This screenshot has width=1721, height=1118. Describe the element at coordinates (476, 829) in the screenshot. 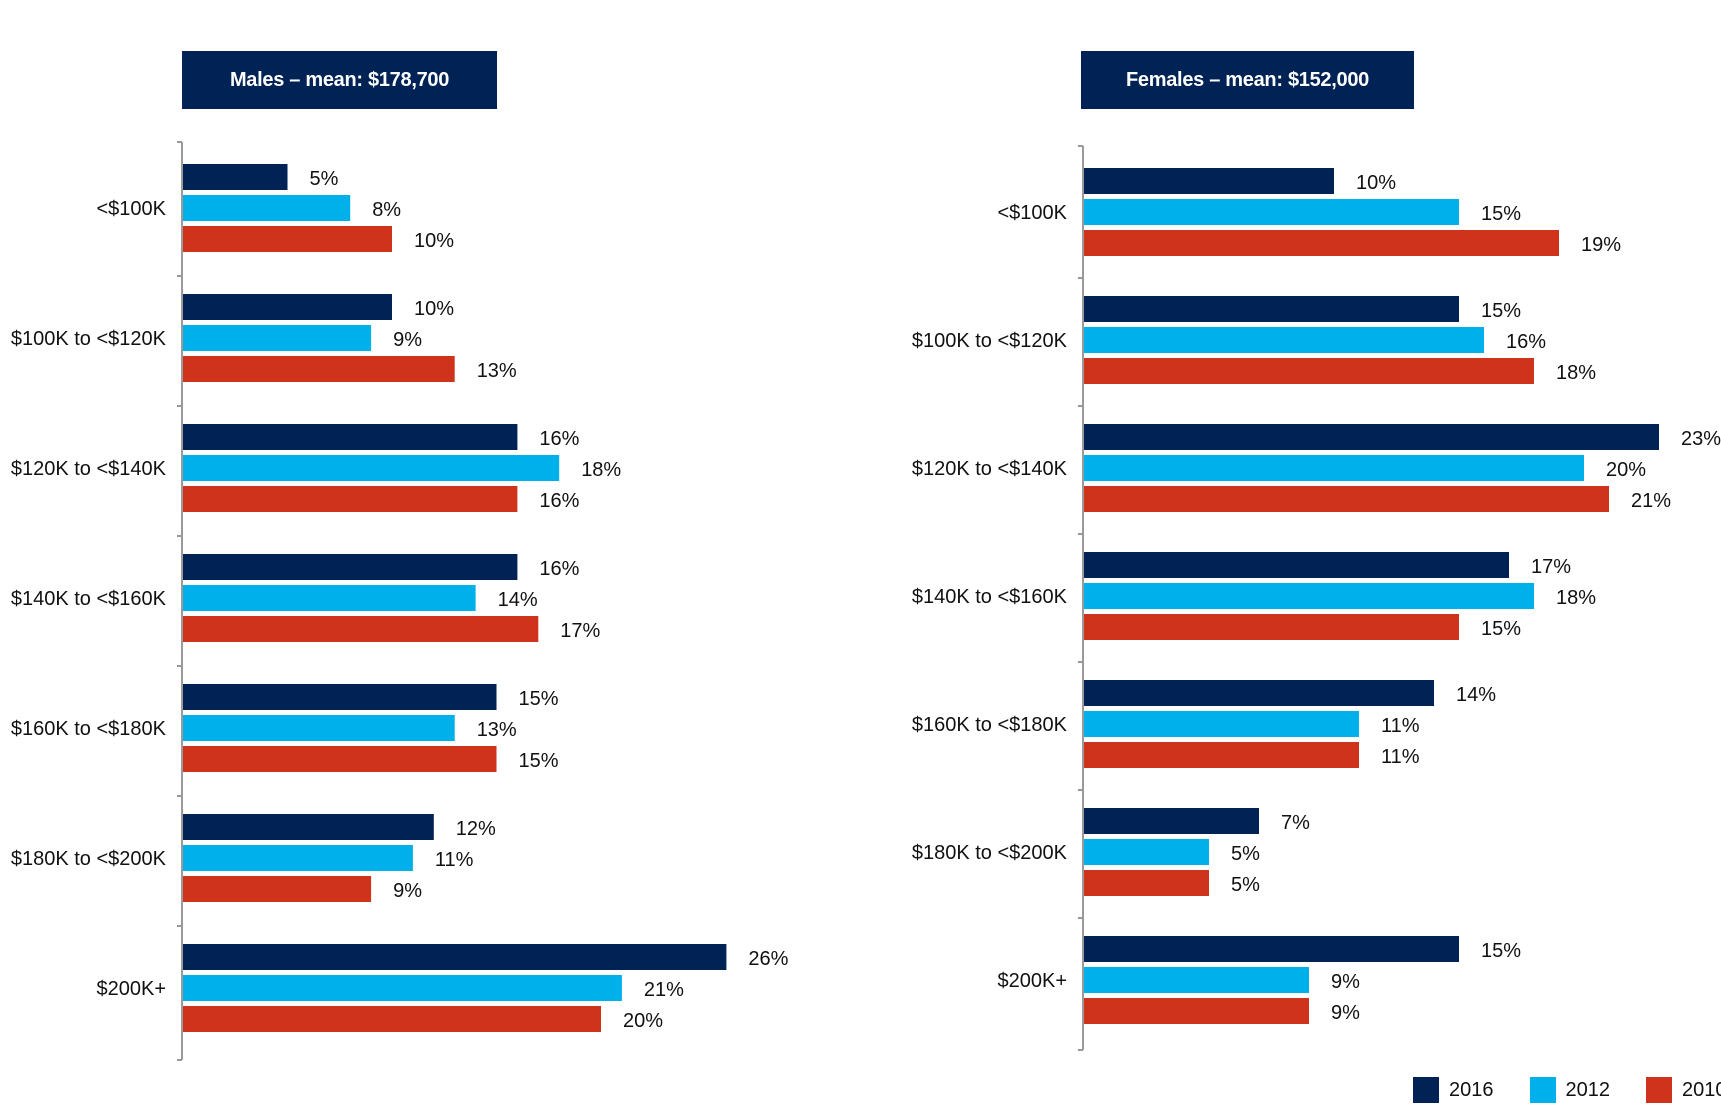

I see `males-data-label: 12%` at that location.